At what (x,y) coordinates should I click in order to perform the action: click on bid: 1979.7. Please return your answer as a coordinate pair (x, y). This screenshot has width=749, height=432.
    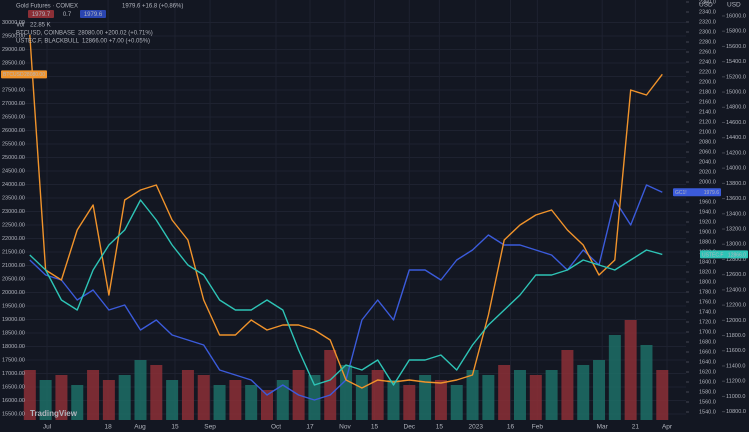
    Looking at the image, I should click on (41, 15).